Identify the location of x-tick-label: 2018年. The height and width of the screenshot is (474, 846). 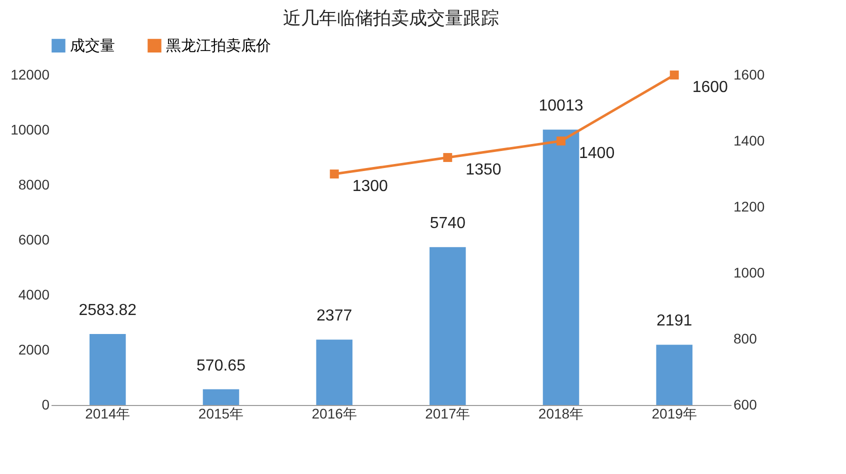
(561, 414).